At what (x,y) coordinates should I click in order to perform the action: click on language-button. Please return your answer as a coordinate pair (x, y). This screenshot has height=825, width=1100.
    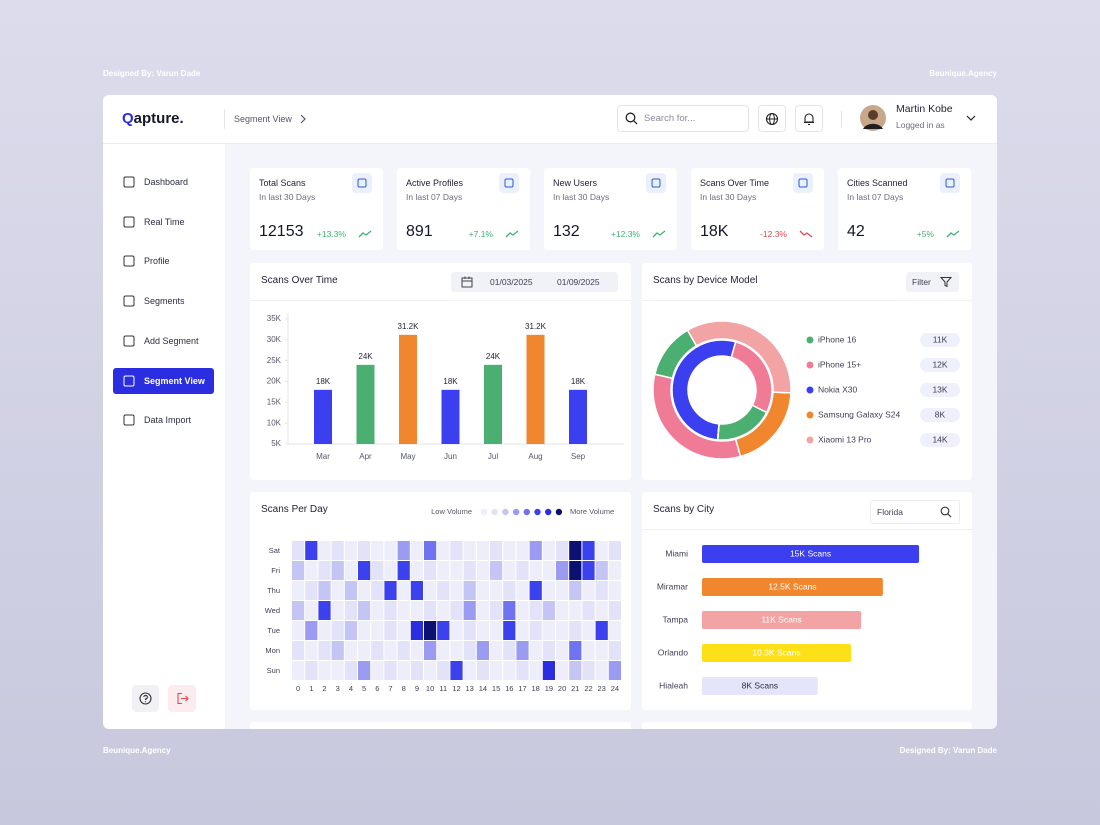
    Looking at the image, I should click on (772, 118).